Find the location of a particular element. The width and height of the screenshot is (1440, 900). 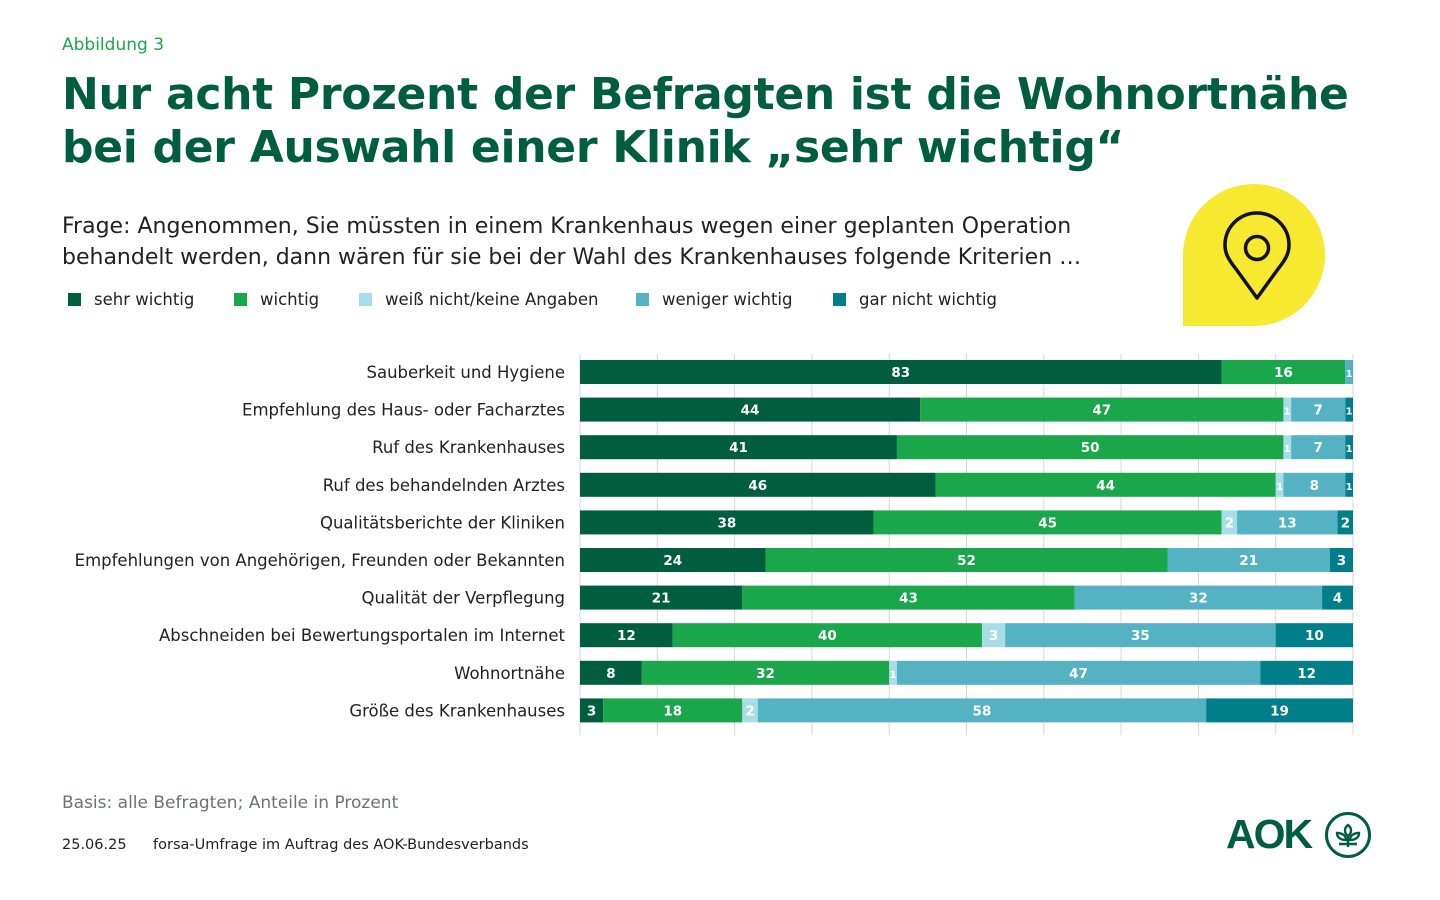

legend-label: sehr wichtig is located at coordinates (144, 299).